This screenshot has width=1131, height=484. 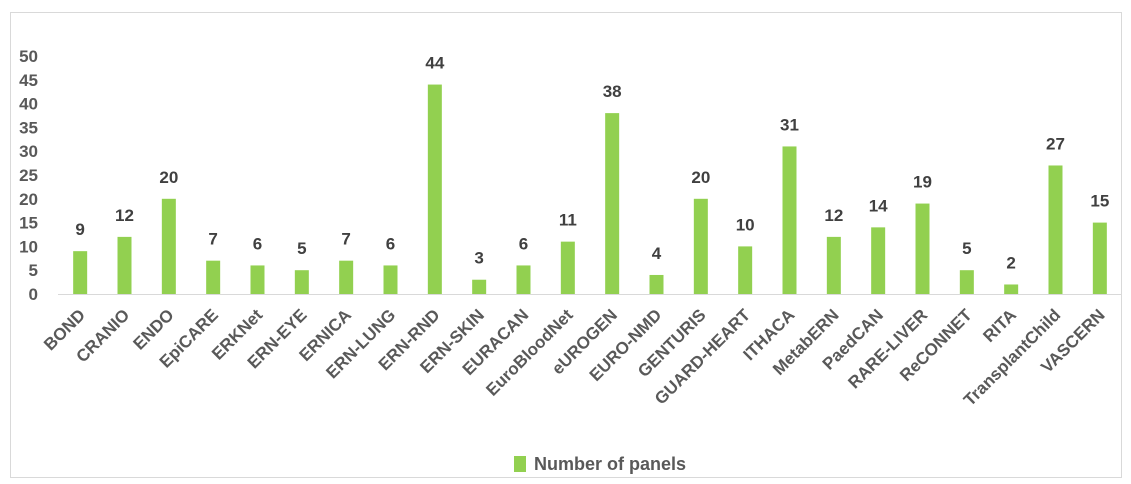 I want to click on data-label: 9, so click(x=79, y=229).